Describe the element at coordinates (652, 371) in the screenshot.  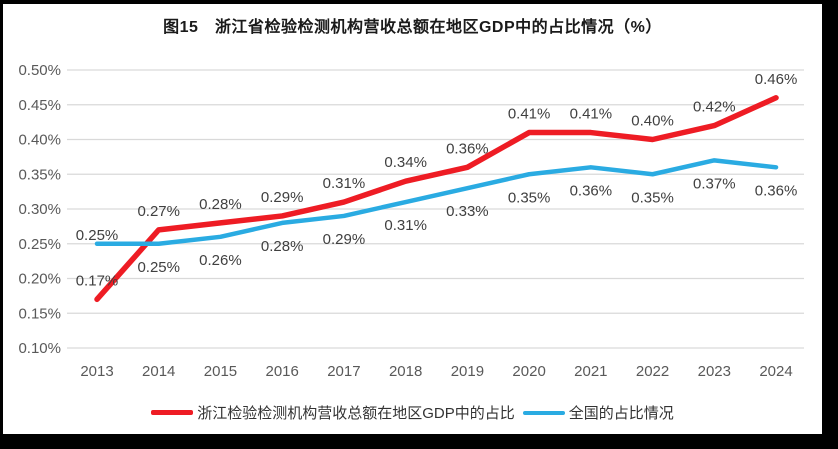
I see `x-tick-label: 2022` at that location.